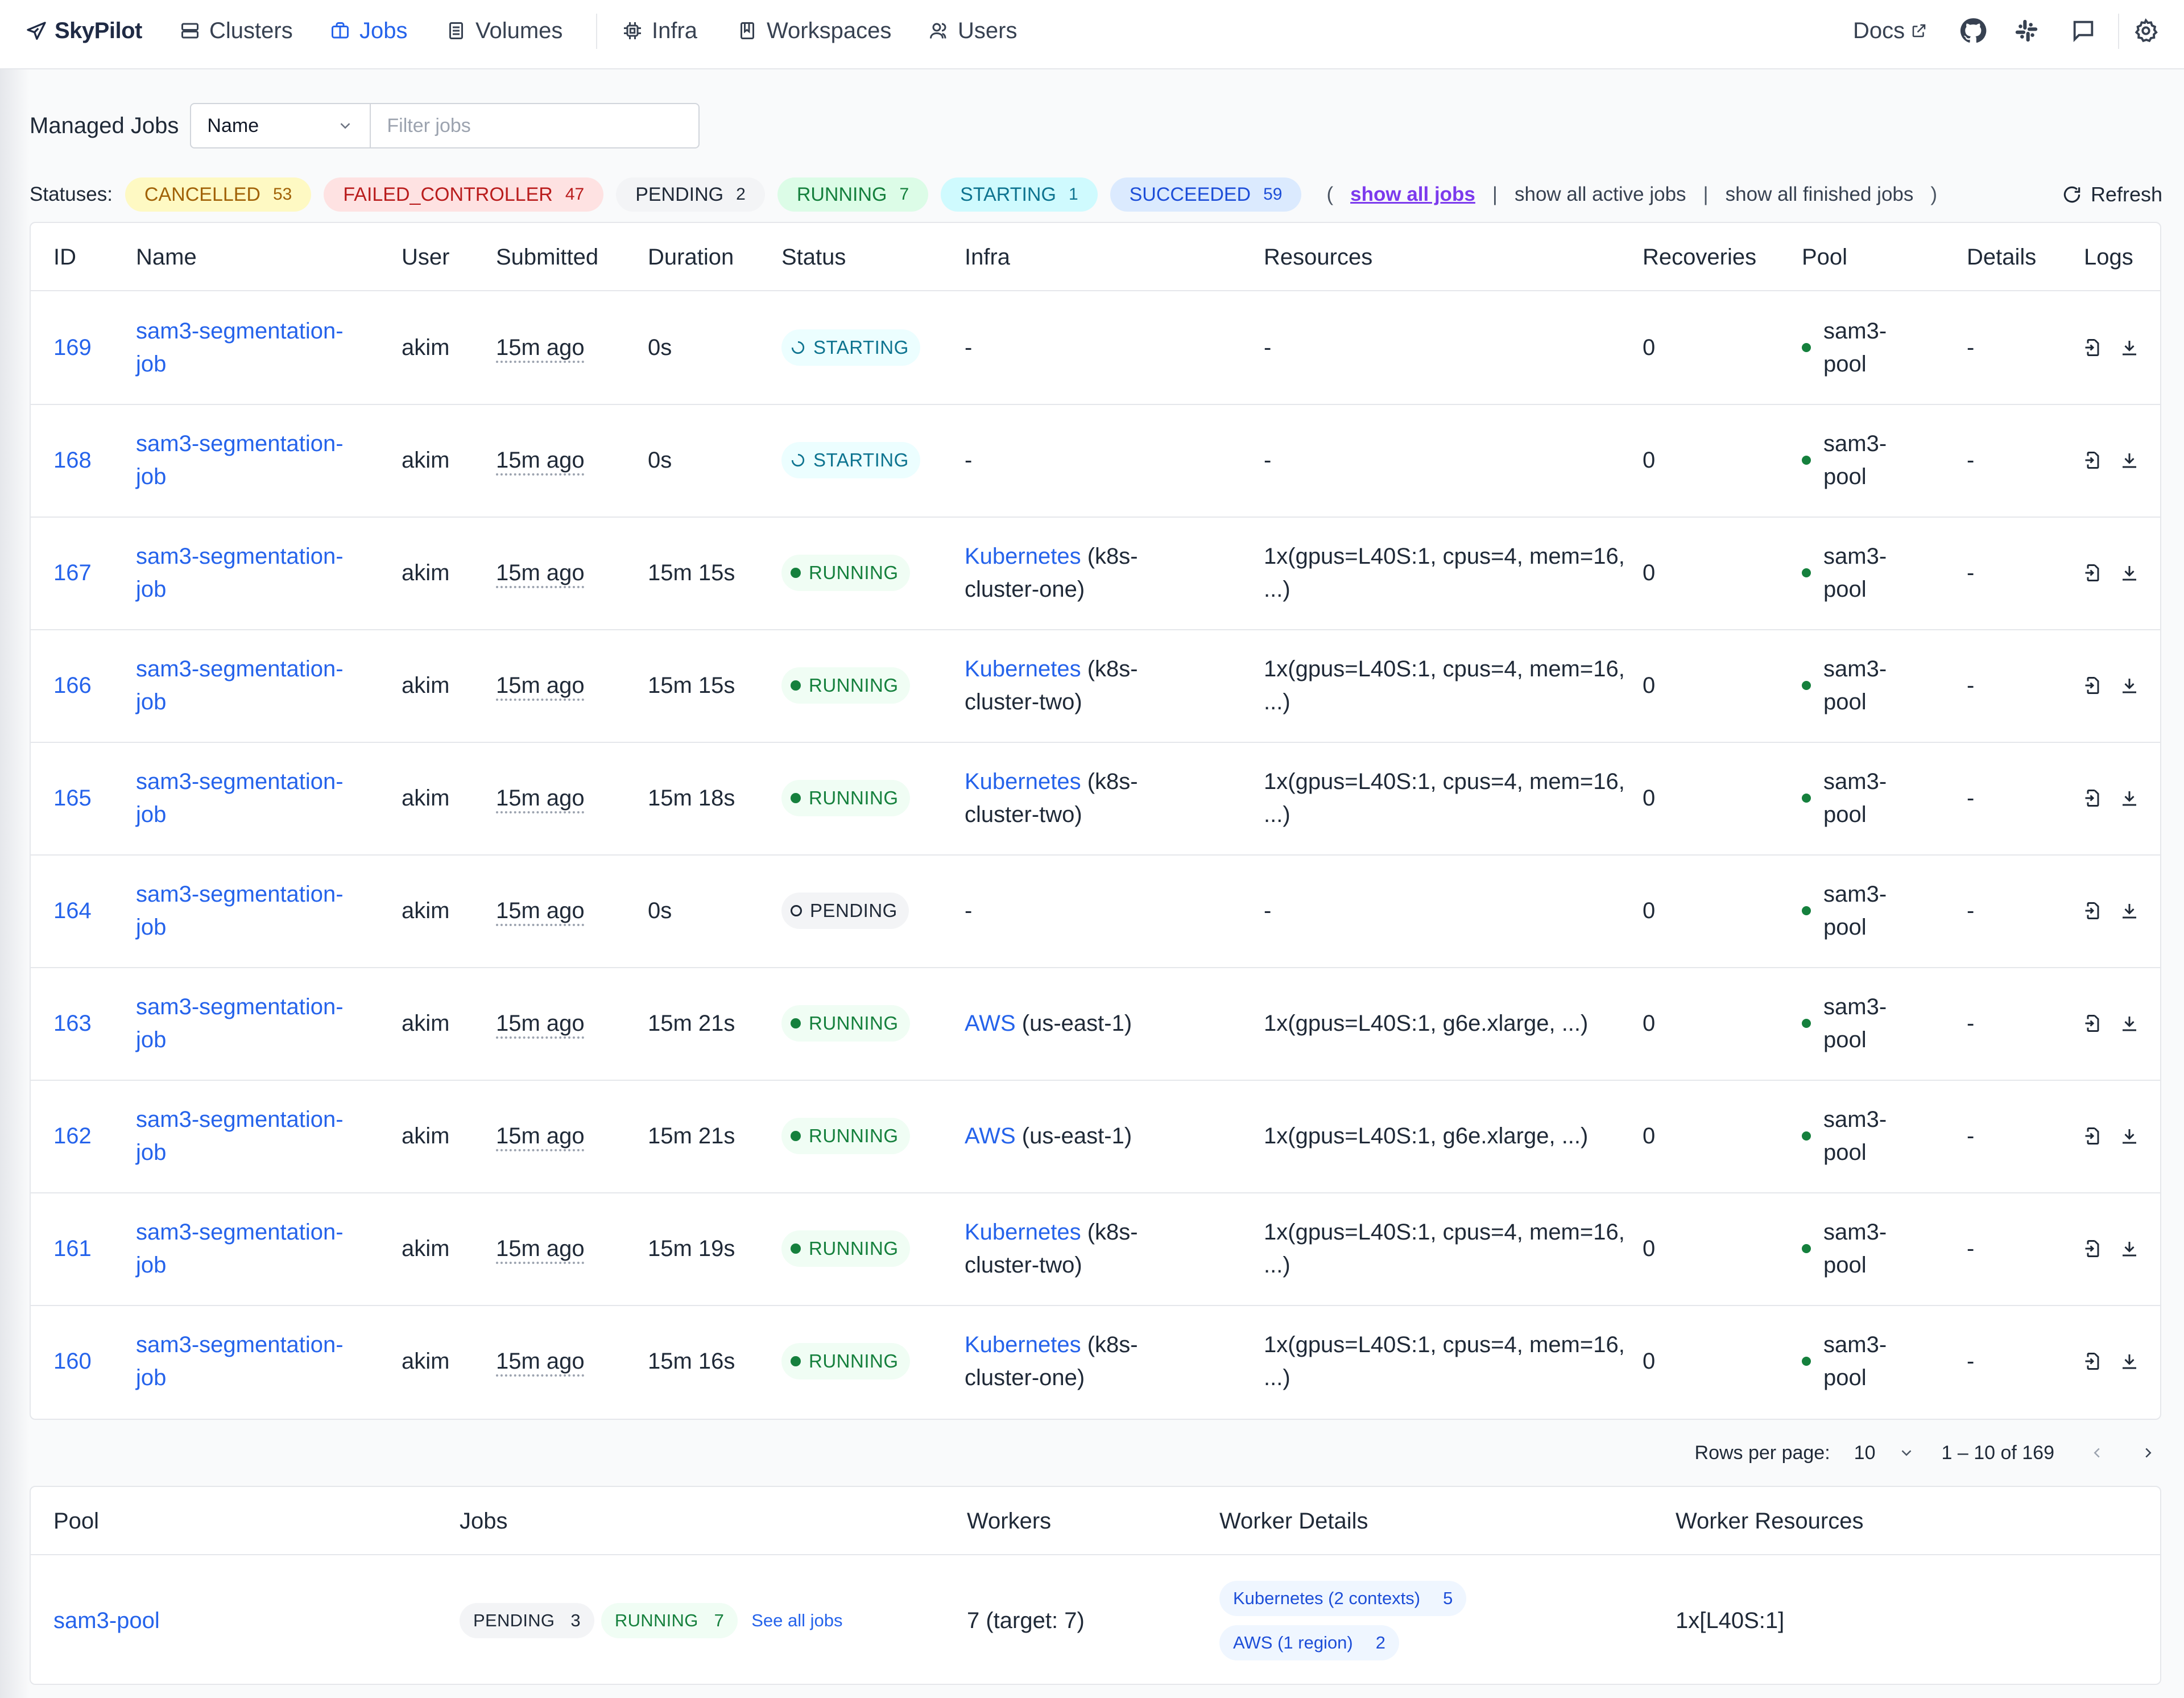  What do you see at coordinates (2111, 194) in the screenshot?
I see `refresh-button: Refresh` at bounding box center [2111, 194].